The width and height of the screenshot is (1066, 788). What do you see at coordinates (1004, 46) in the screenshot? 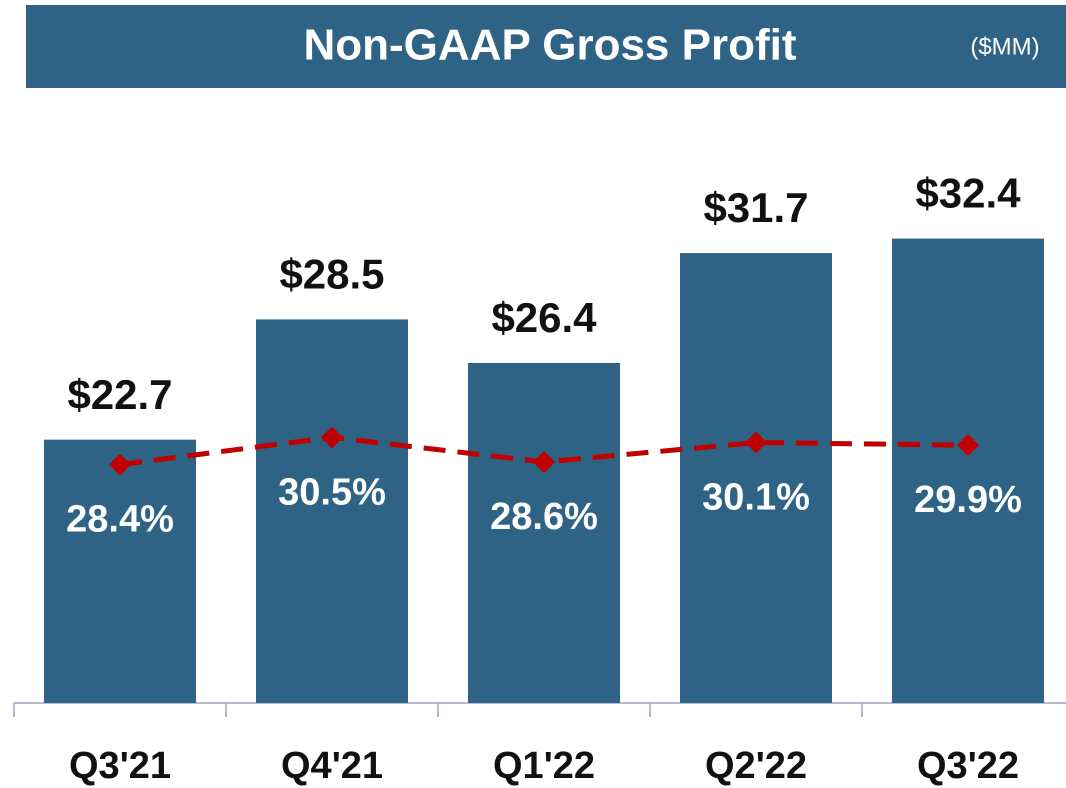
I see `chart-subtitle: ($MM)` at bounding box center [1004, 46].